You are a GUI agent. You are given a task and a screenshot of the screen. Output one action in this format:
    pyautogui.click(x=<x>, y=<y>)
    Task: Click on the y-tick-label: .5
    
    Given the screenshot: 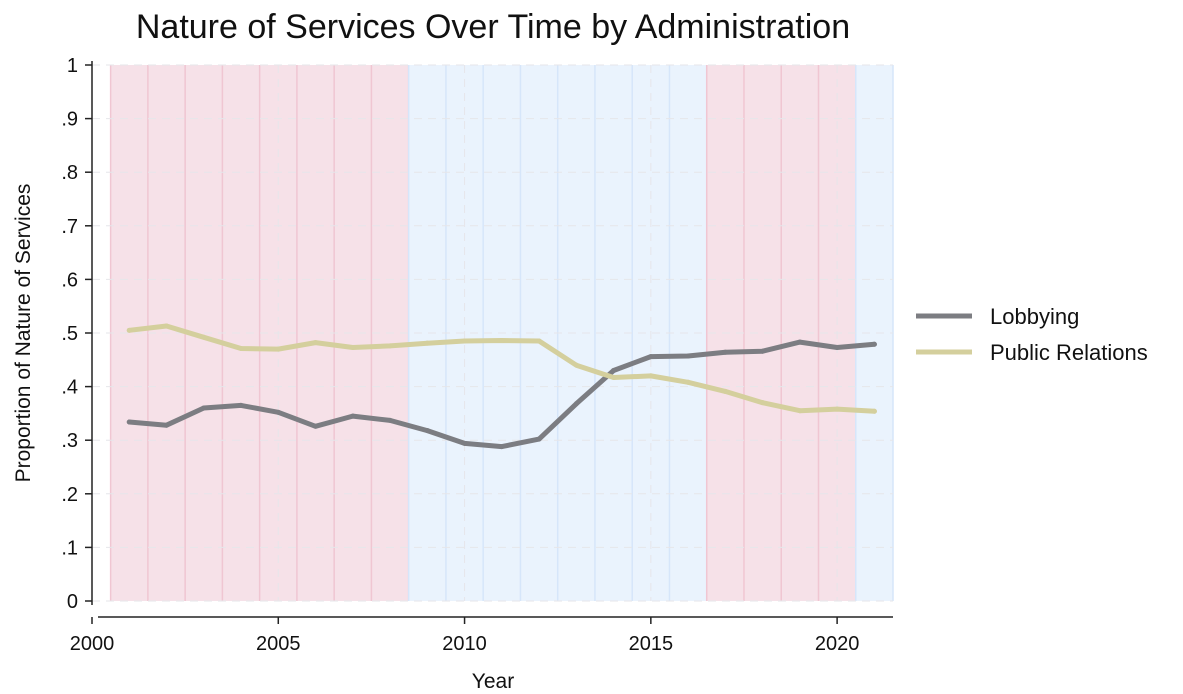 What is the action you would take?
    pyautogui.click(x=69, y=334)
    